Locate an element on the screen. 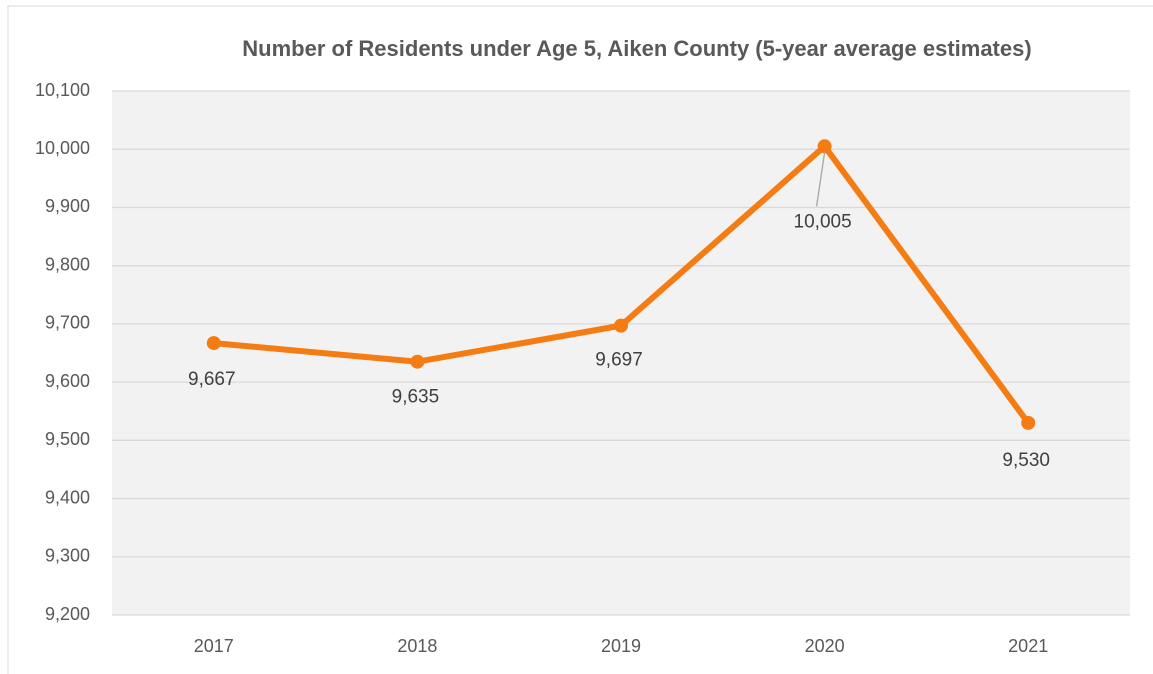 The width and height of the screenshot is (1153, 674). data-label: 9,635 is located at coordinates (416, 397).